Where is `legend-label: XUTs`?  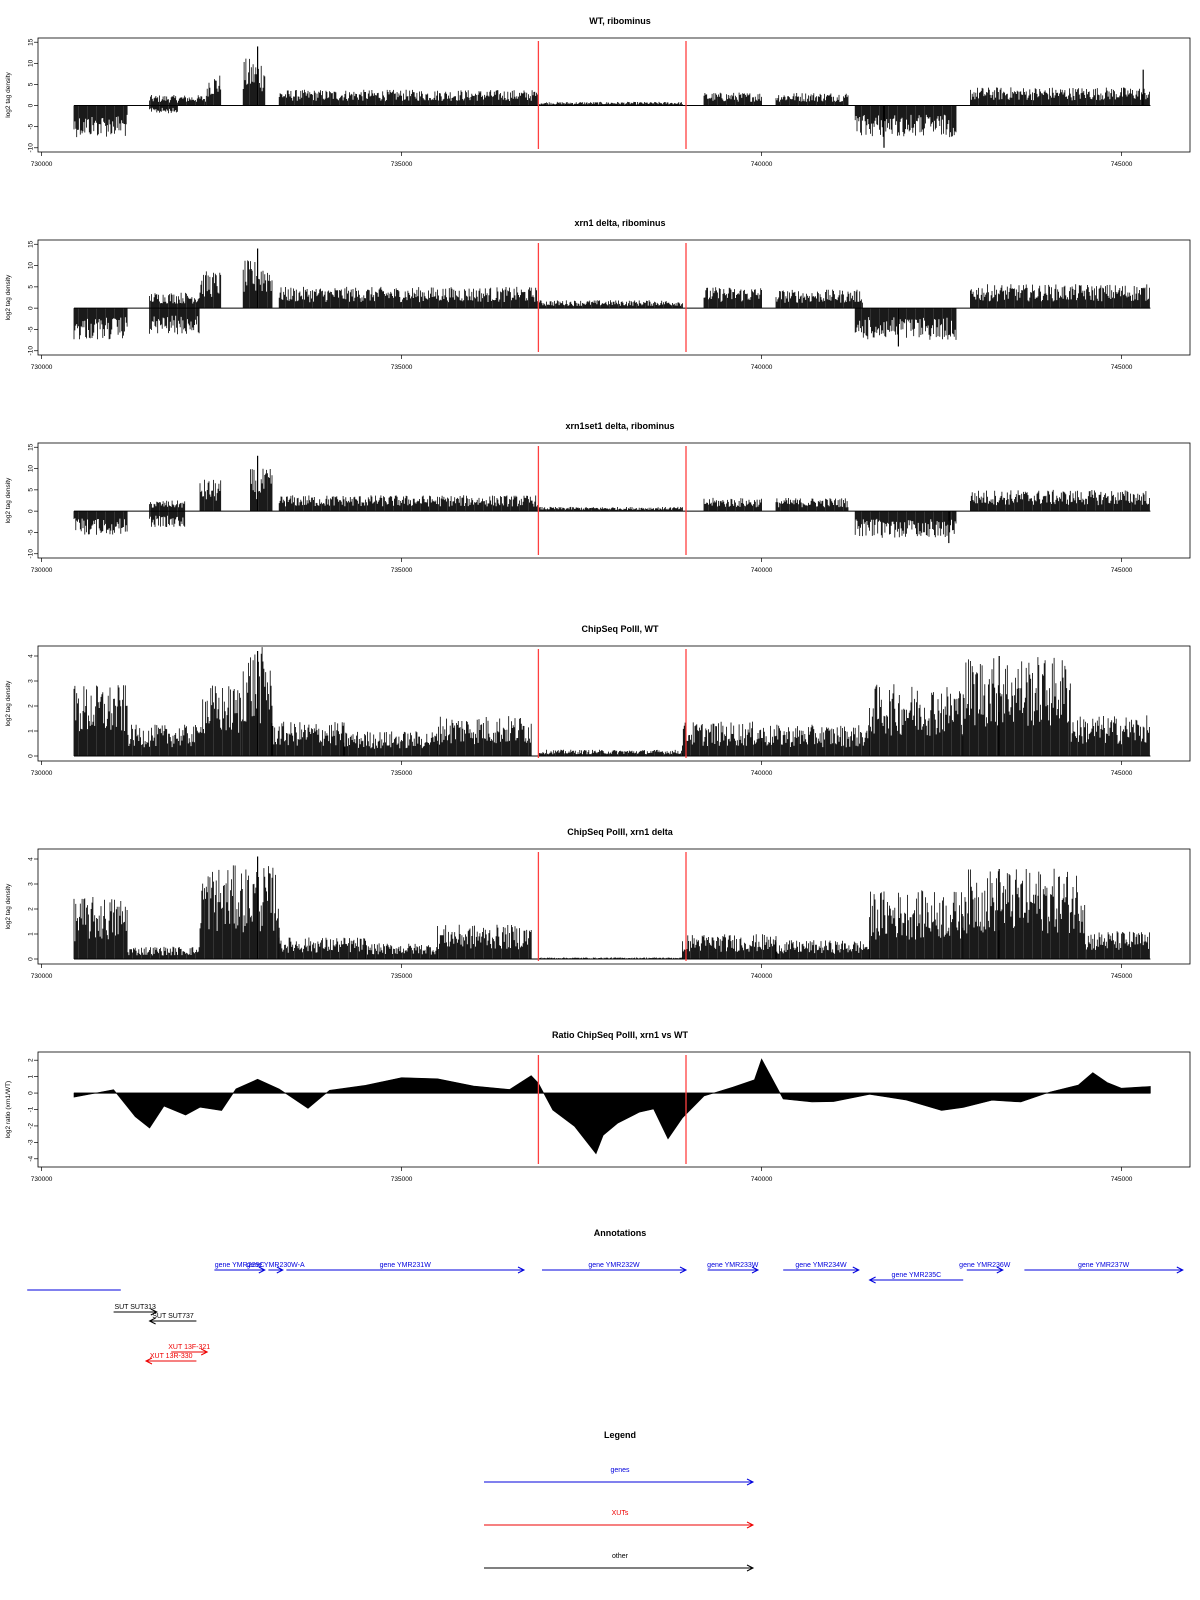 legend-label: XUTs is located at coordinates (620, 1513).